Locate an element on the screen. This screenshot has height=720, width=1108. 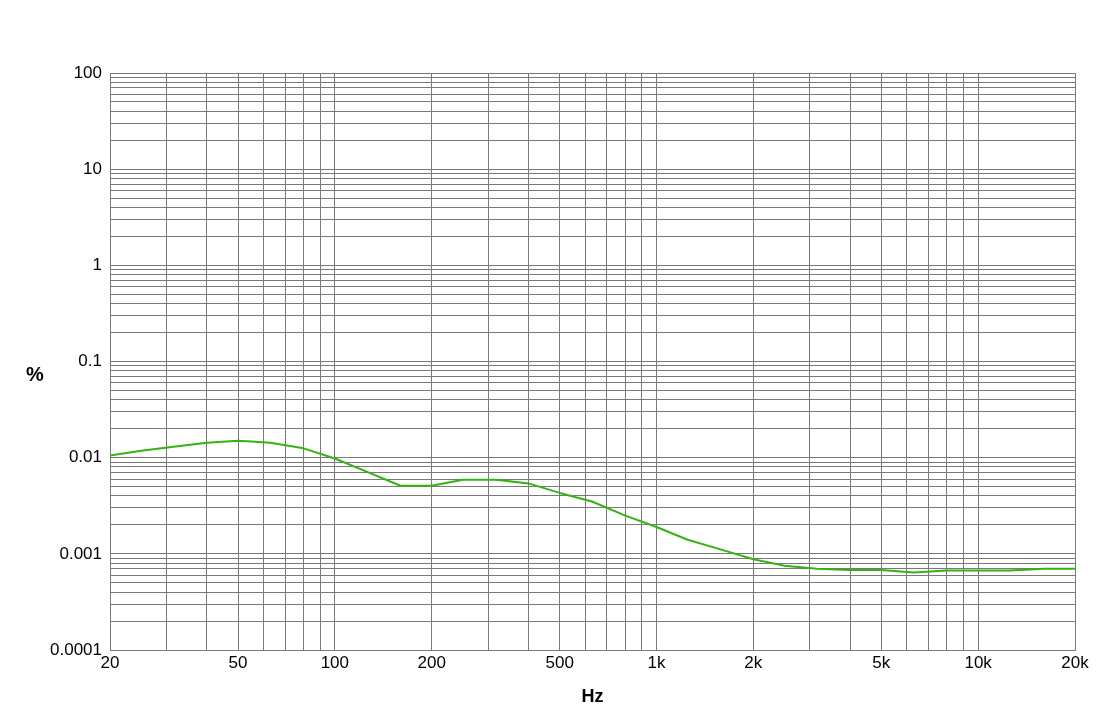
x-tick-label: 50 is located at coordinates (238, 662).